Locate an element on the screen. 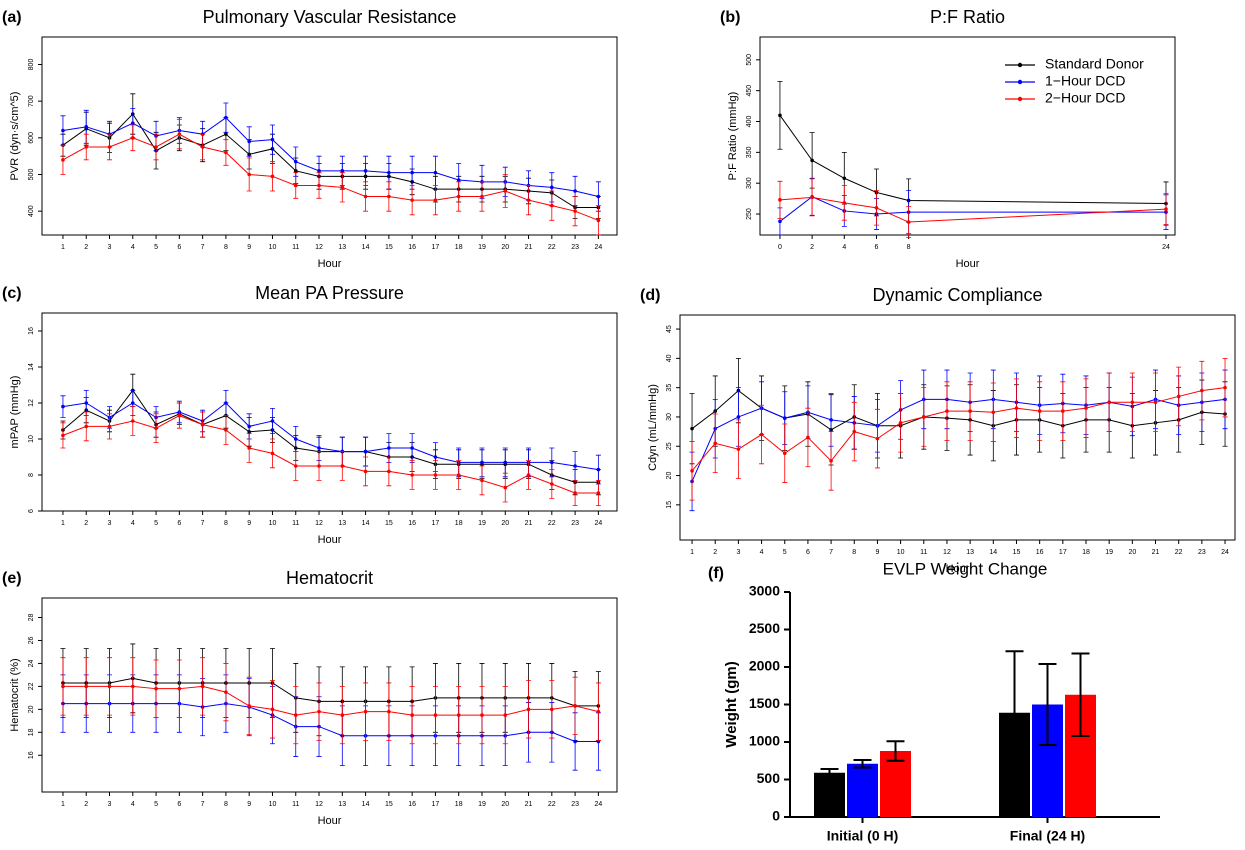 Image resolution: width=1245 pixels, height=850 pixels. legend-marker is located at coordinates (1020, 65).